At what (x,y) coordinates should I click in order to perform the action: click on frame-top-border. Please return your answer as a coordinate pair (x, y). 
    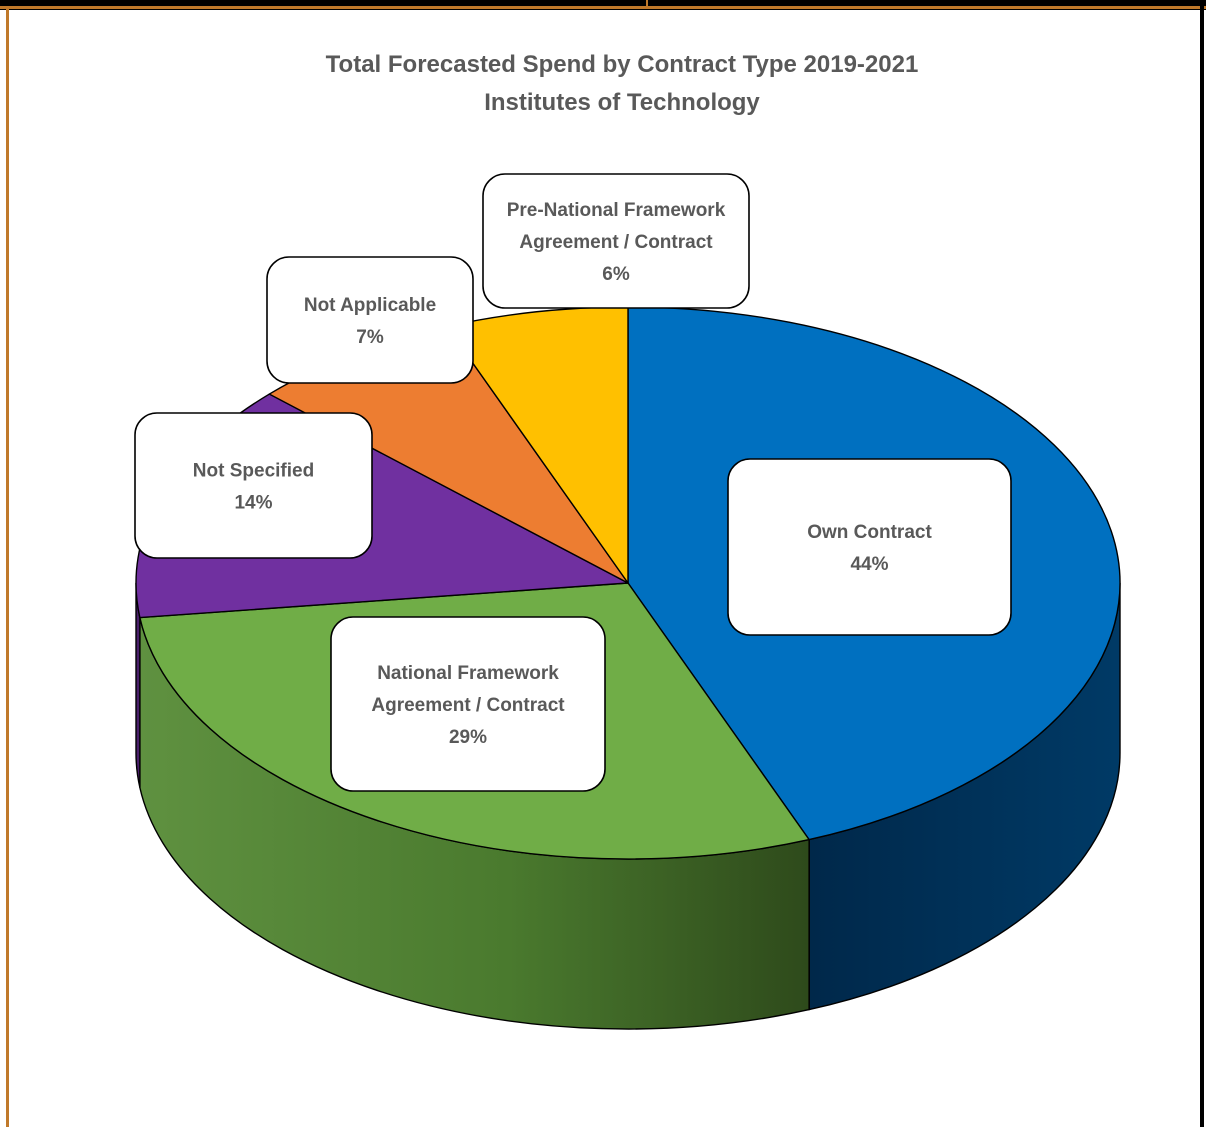
    Looking at the image, I should click on (603, 5).